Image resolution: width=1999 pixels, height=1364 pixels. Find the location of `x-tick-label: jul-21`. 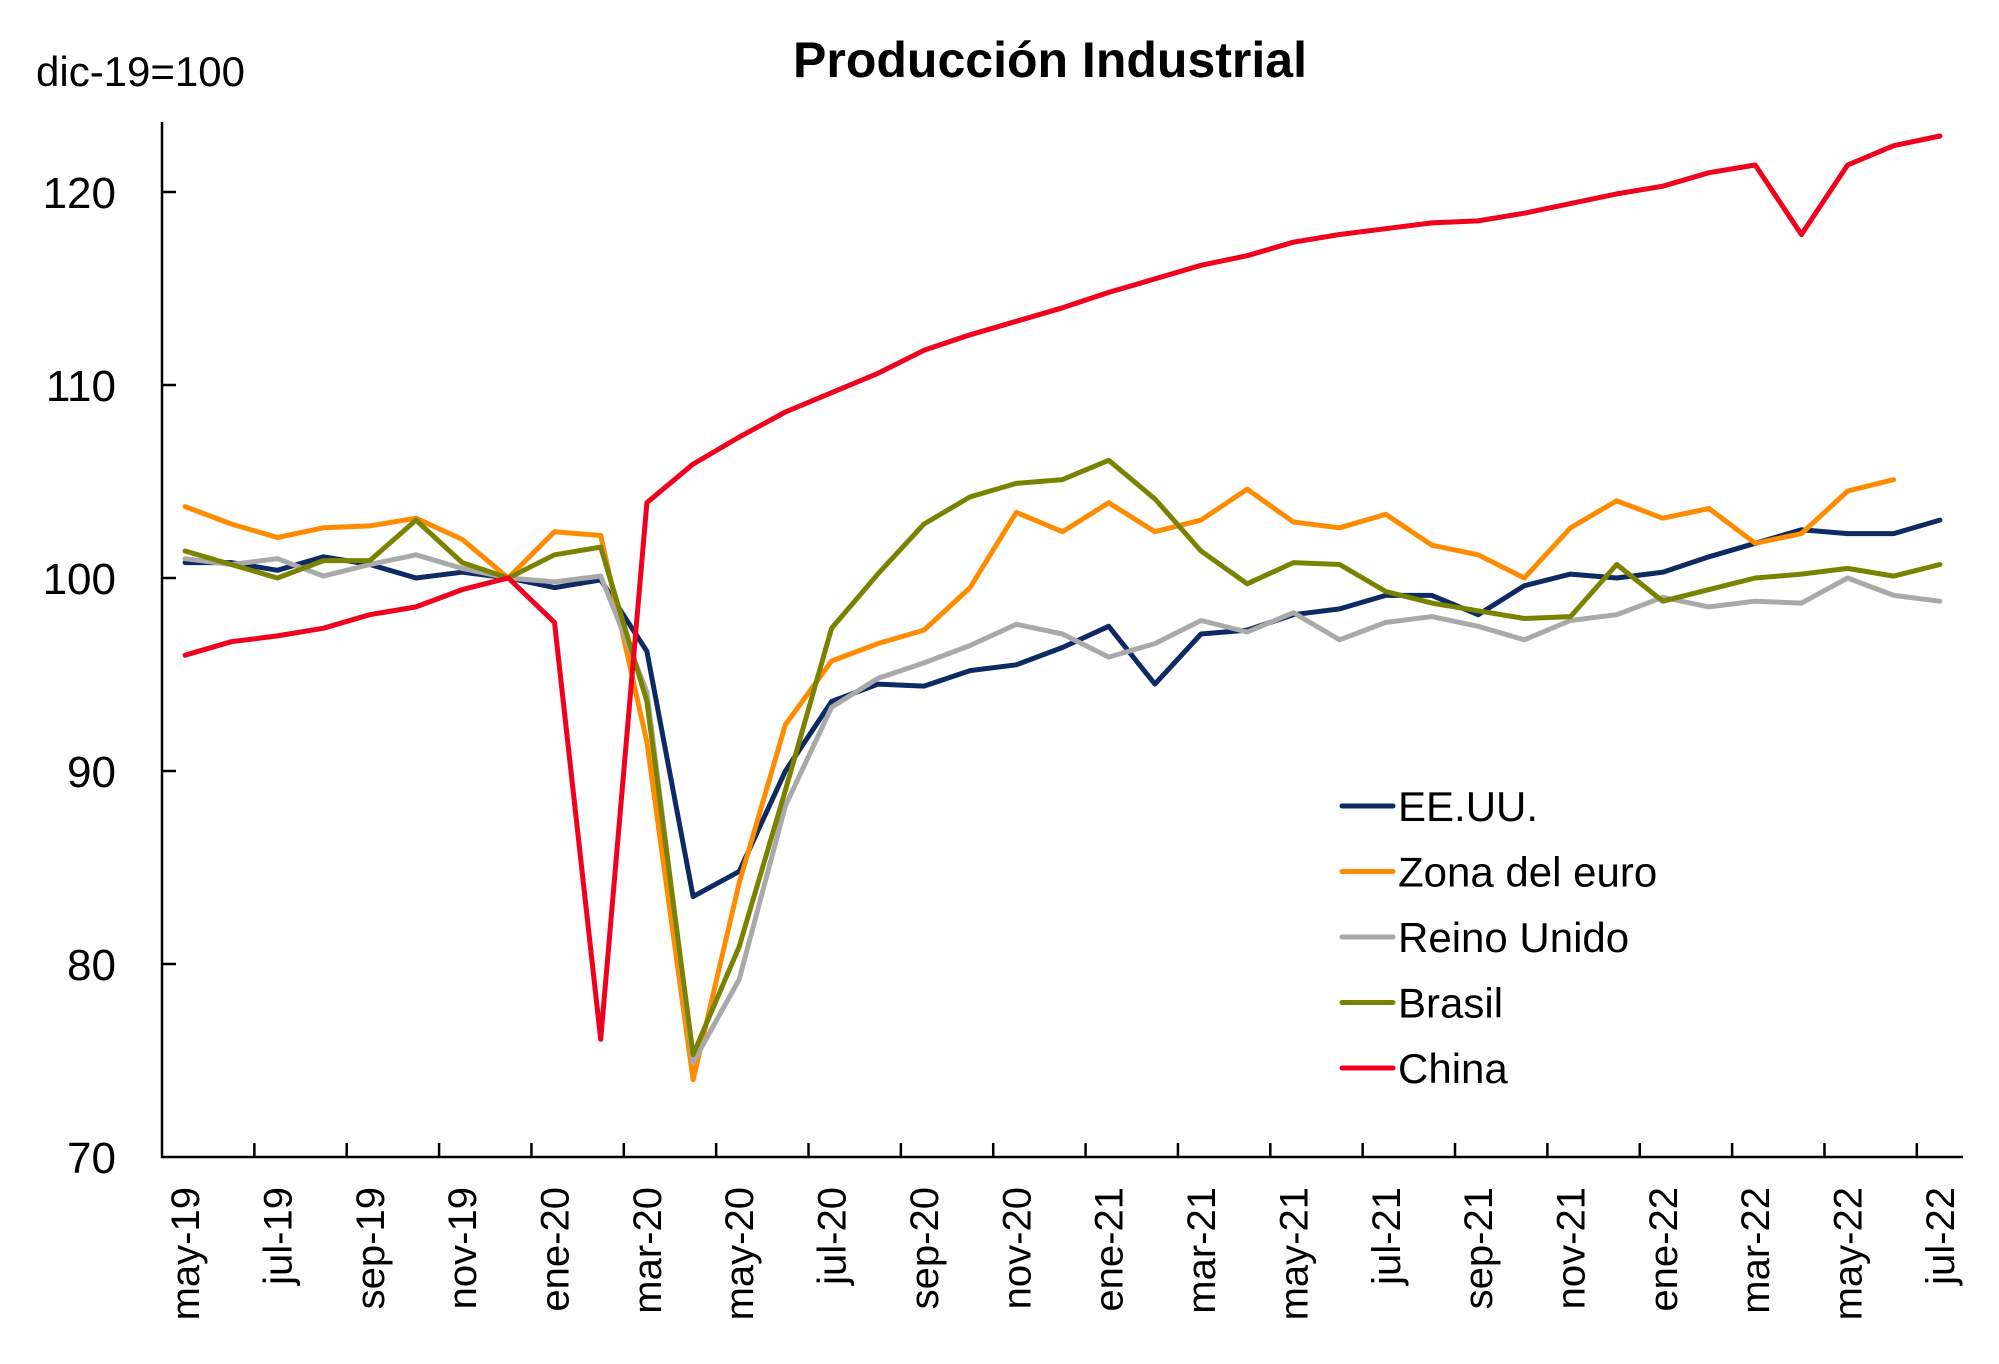

x-tick-label: jul-21 is located at coordinates (1387, 1236).